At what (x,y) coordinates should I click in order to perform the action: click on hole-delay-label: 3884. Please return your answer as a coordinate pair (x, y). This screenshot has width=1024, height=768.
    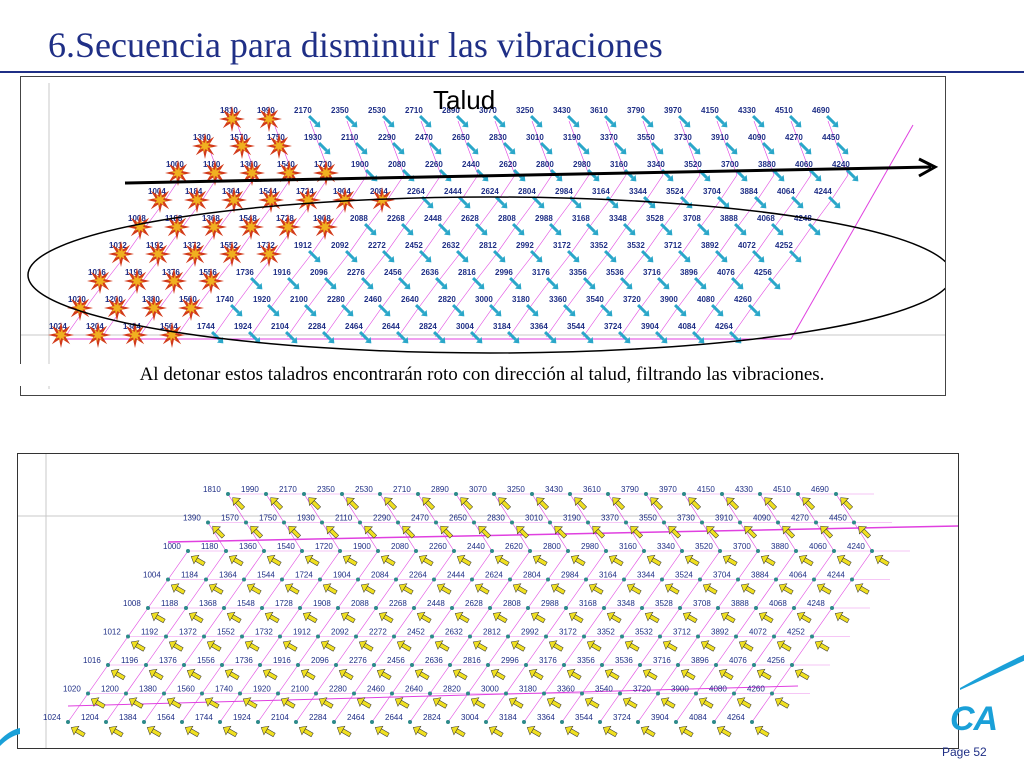
    Looking at the image, I should click on (749, 191).